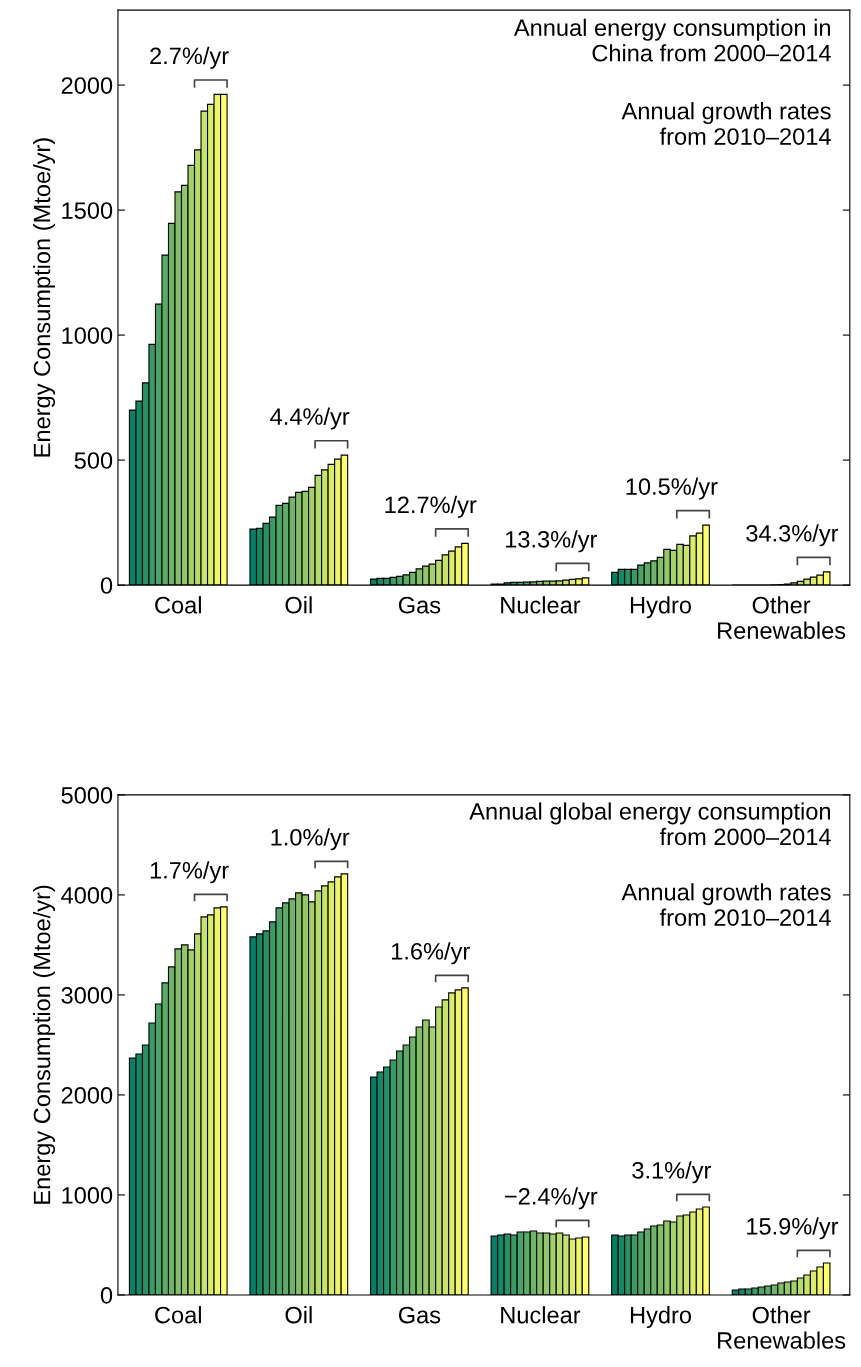 The height and width of the screenshot is (1367, 861). I want to click on annotation: 2.7%/yr, so click(189, 57).